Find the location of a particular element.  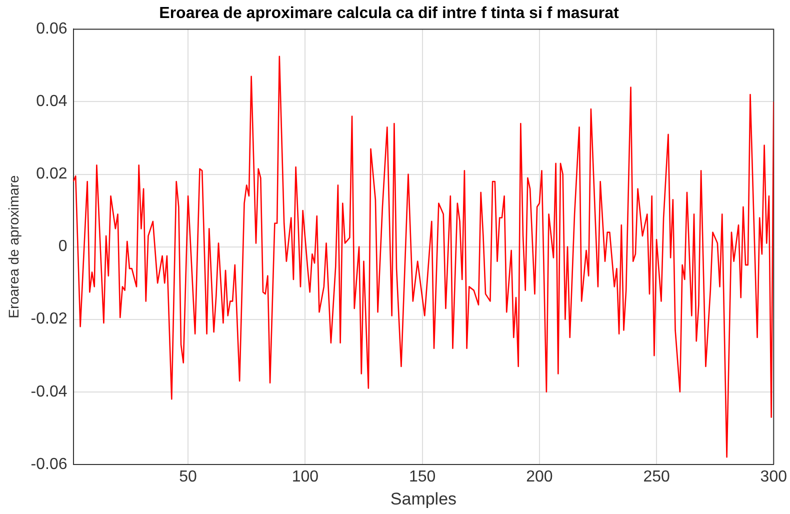

y-tick-label: 0.04 is located at coordinates (52, 101).